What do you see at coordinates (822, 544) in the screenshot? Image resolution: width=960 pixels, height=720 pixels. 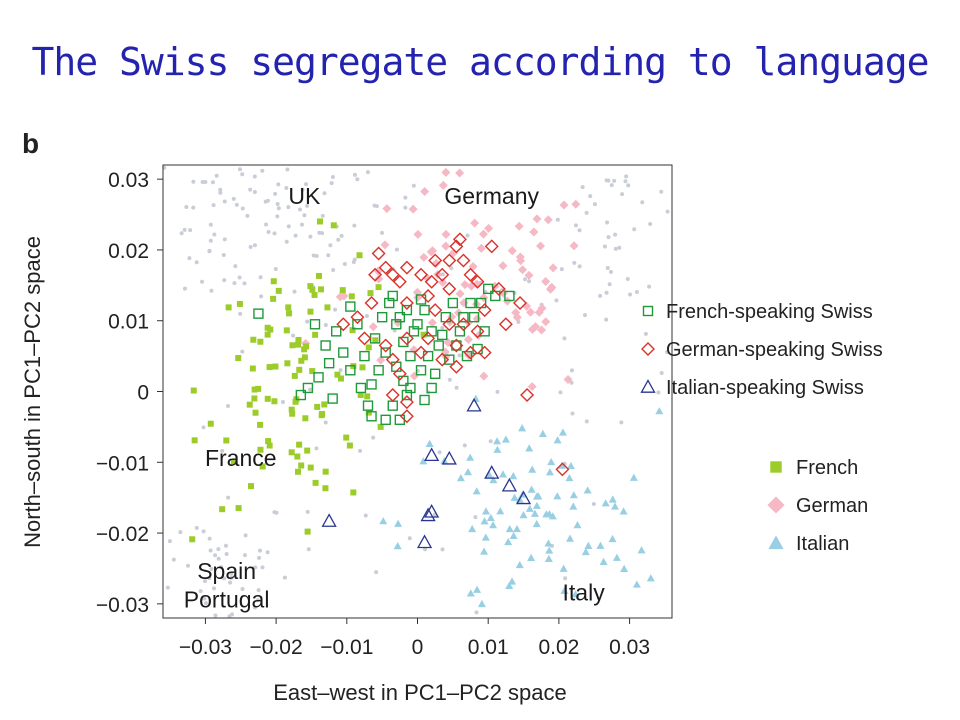 I see `legend-entry: Italian` at bounding box center [822, 544].